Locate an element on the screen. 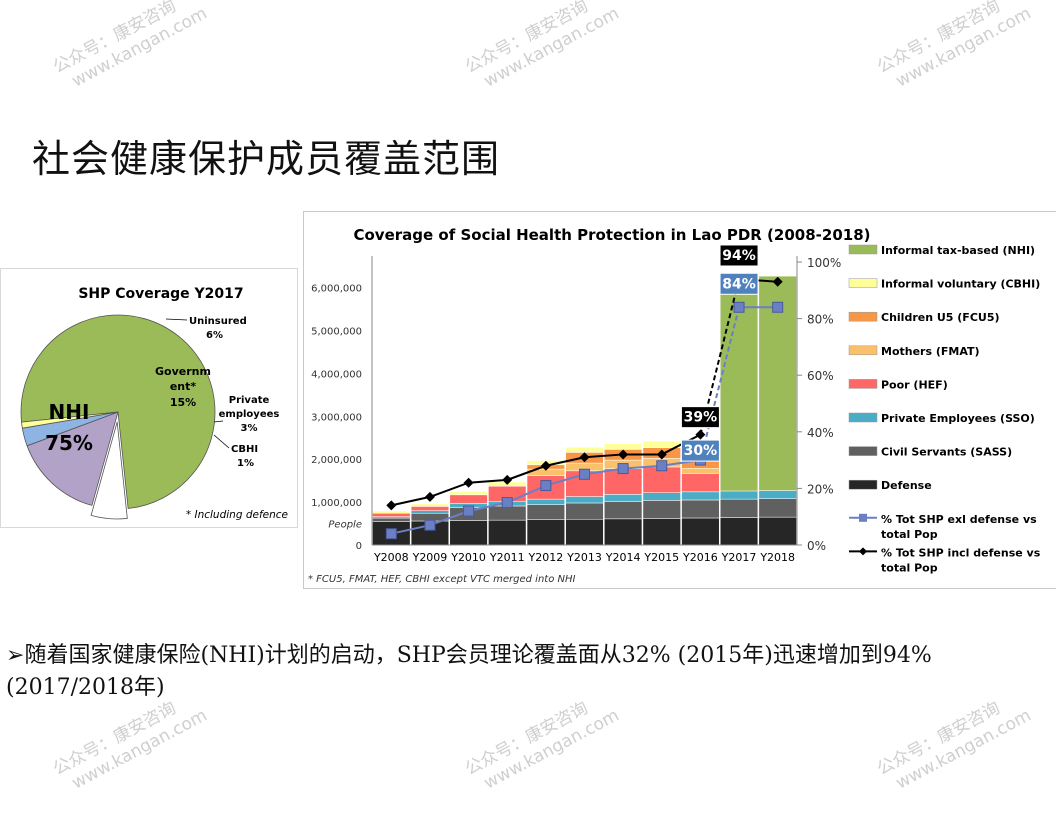 This screenshot has height=816, width=1056. pie-value-cbhi: 1% is located at coordinates (245, 463).